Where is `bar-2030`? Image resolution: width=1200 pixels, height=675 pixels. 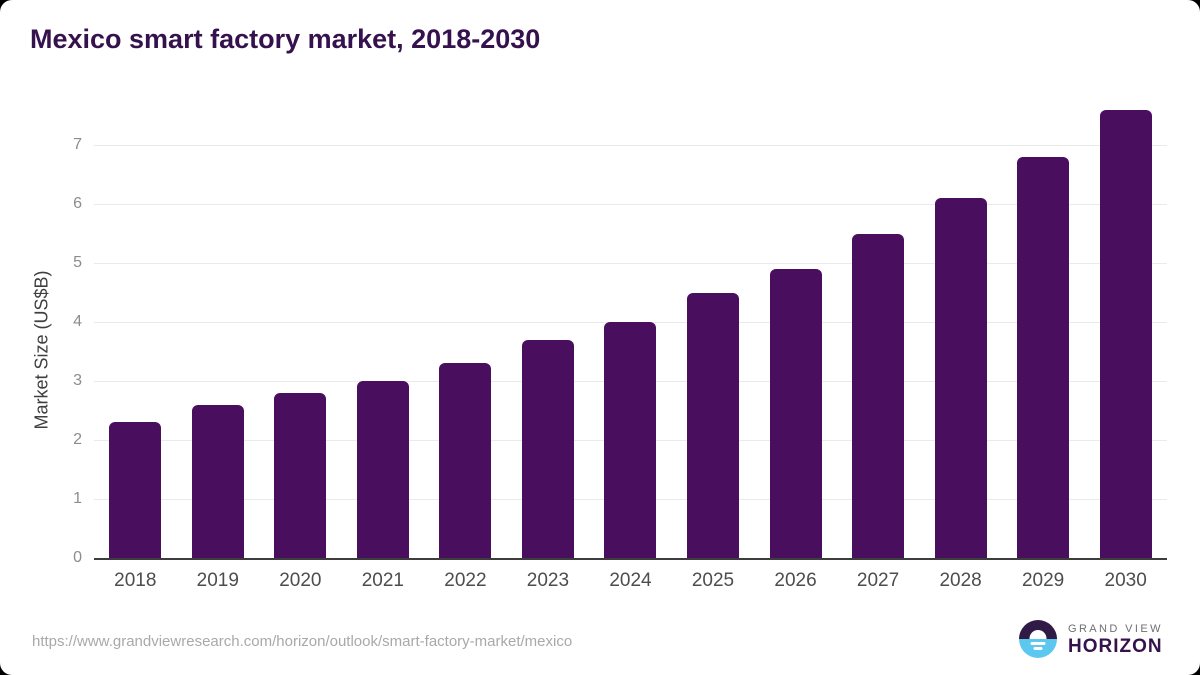 bar-2030 is located at coordinates (1125, 333).